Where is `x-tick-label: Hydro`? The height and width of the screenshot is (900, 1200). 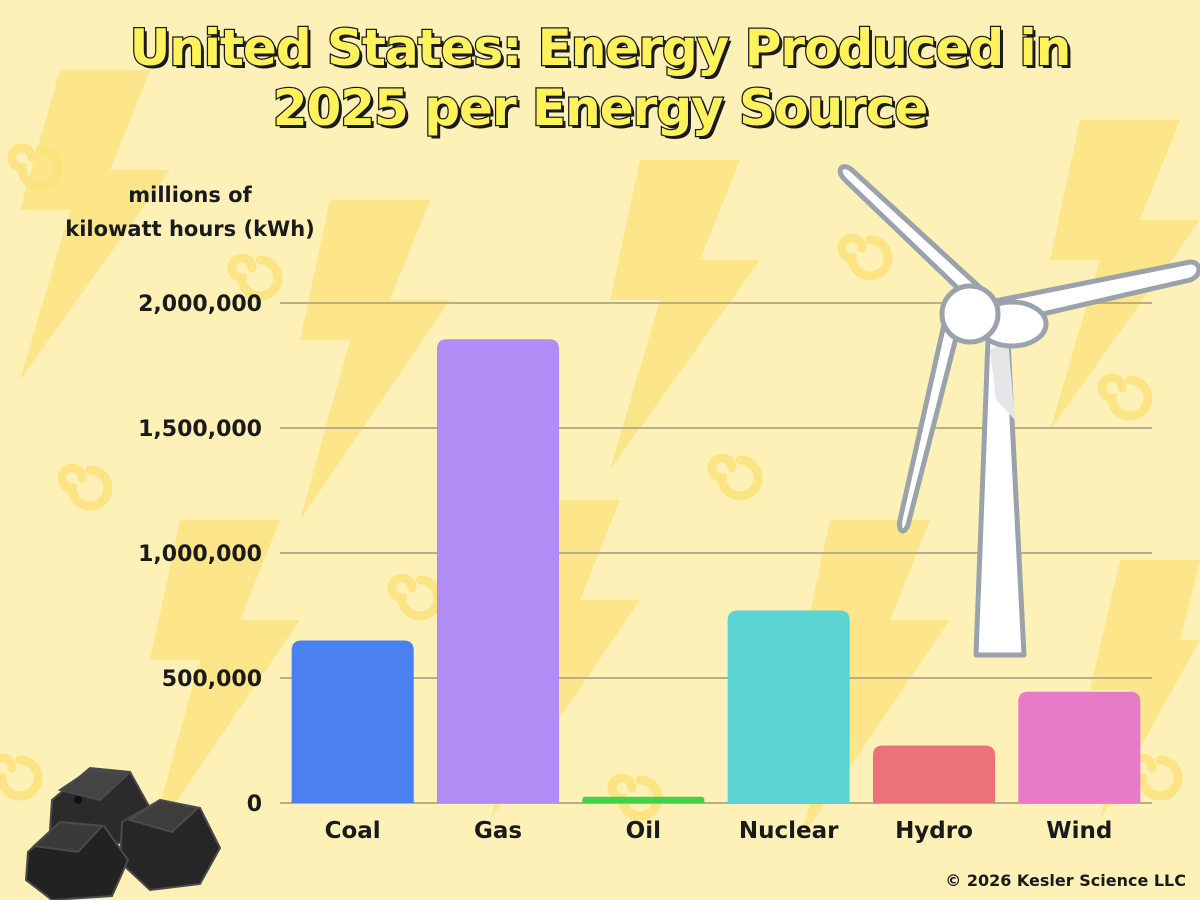 x-tick-label: Hydro is located at coordinates (934, 831).